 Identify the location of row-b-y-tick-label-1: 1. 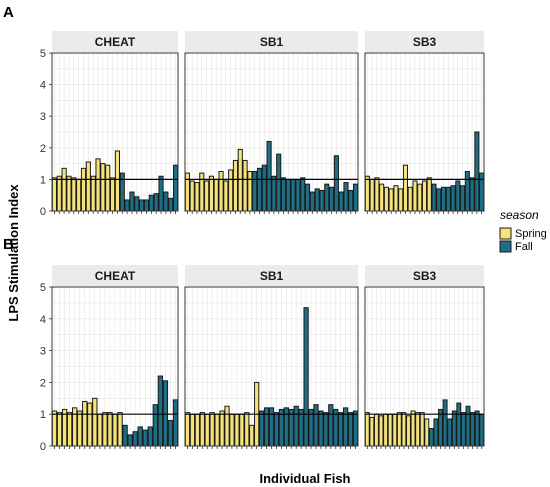
(43, 415).